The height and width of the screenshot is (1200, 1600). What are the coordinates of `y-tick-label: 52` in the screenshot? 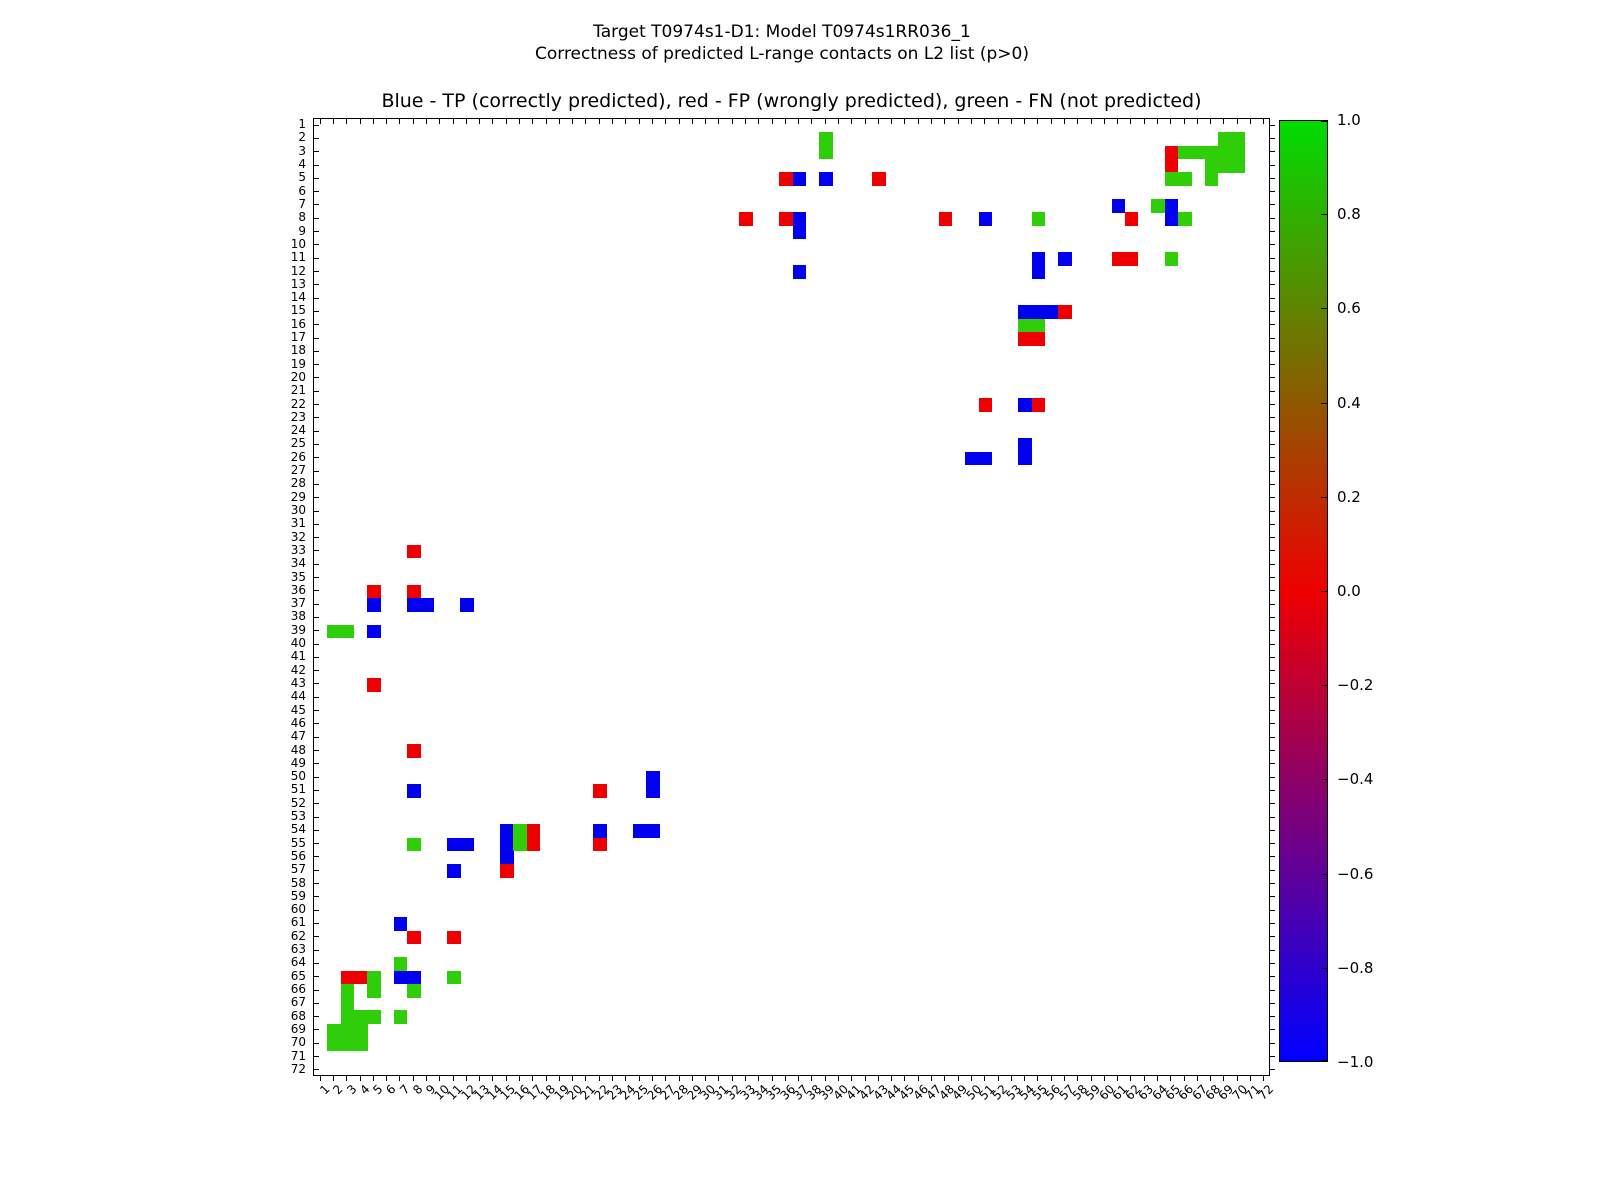 It's located at (298, 802).